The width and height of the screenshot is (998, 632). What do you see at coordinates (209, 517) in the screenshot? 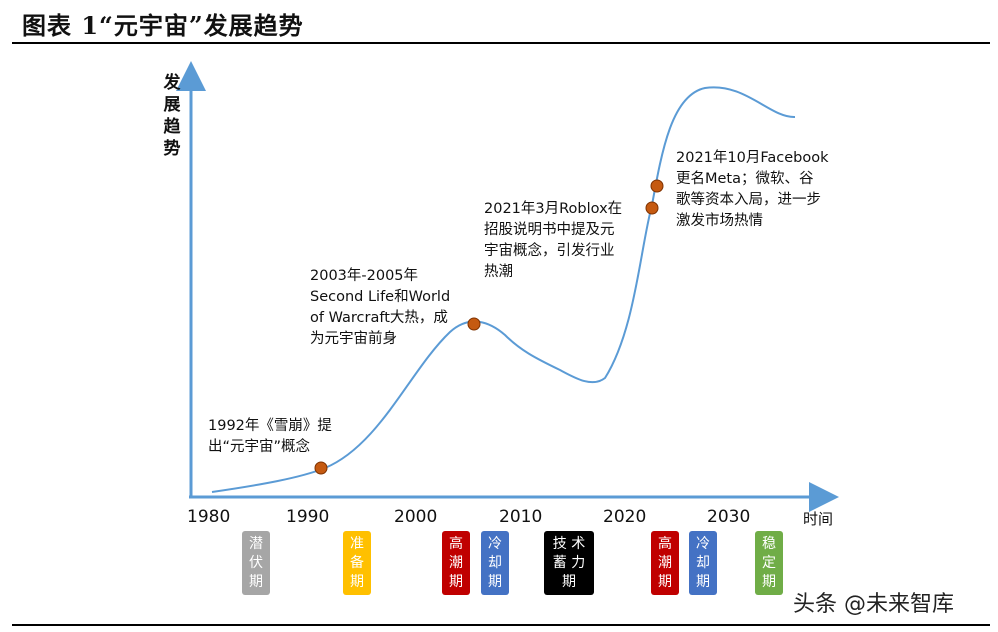
I see `x-tick-1980: 1980` at bounding box center [209, 517].